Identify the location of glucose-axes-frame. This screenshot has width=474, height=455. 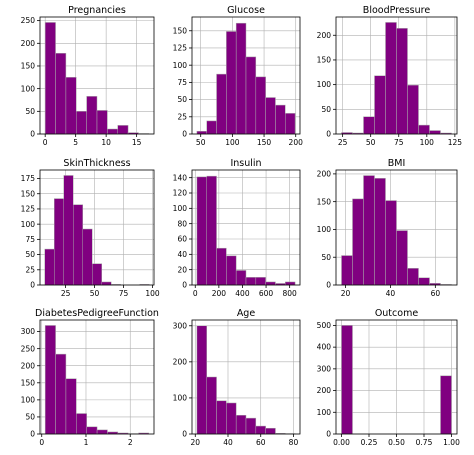
(246, 75).